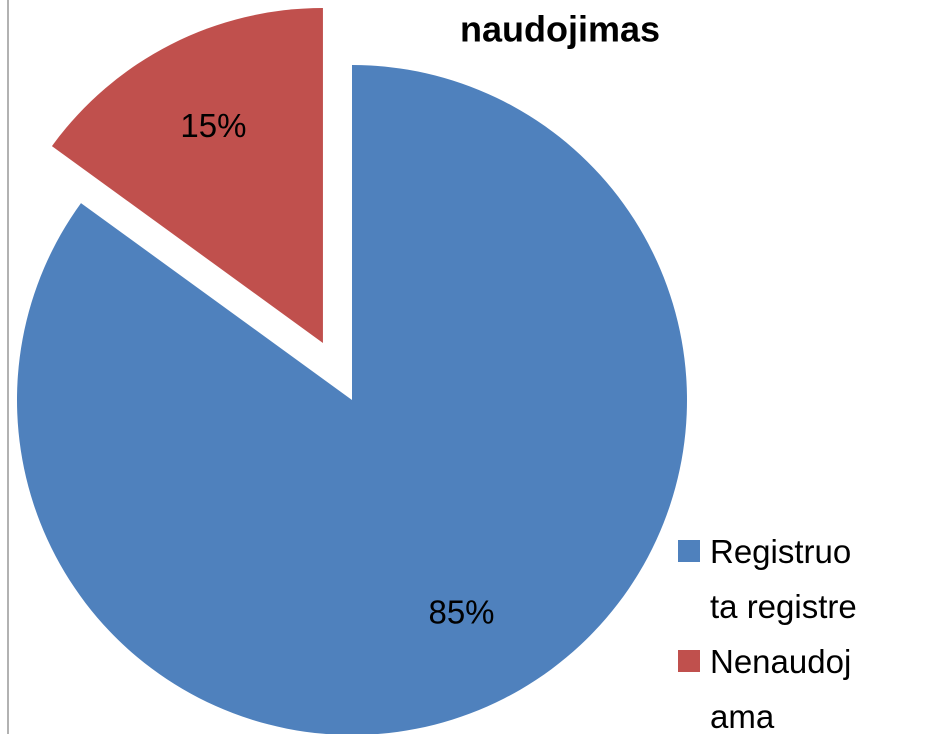  I want to click on legend-label: Nenaudojama, so click(781, 688).